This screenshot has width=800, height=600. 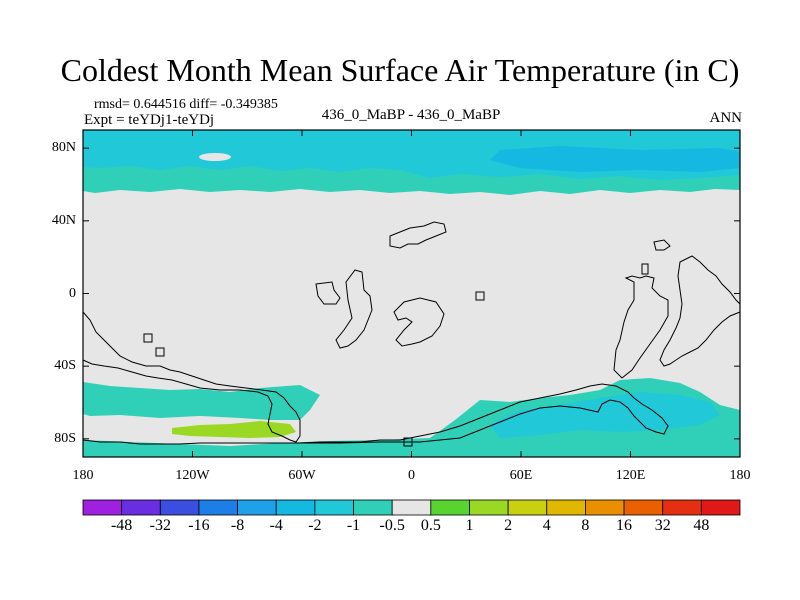 What do you see at coordinates (201, 401) in the screenshot?
I see `southern-ocean-cooling` at bounding box center [201, 401].